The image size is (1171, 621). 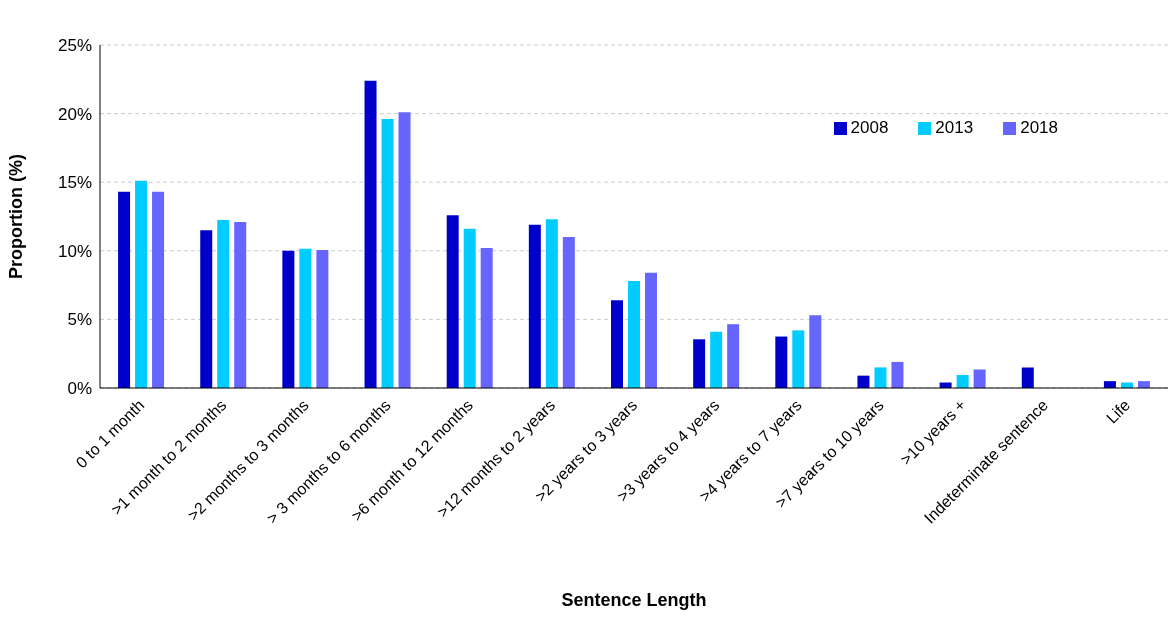 I want to click on x-tick-label: Life, so click(x=1118, y=411).